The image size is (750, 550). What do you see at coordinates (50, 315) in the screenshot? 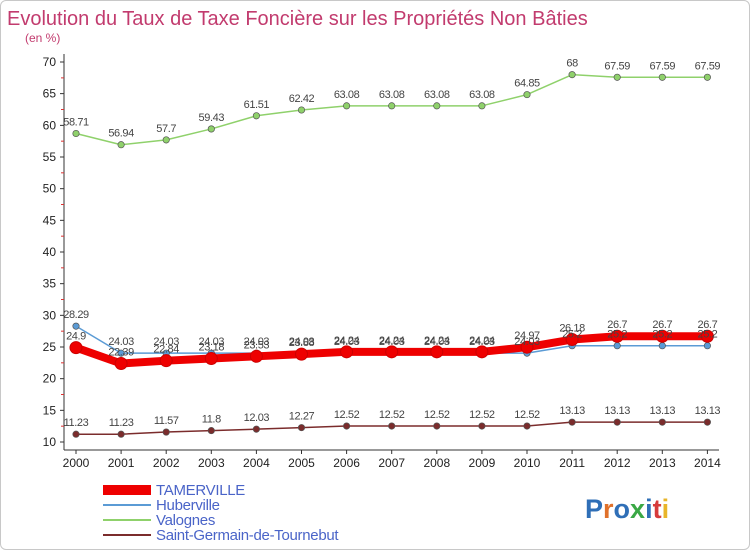
I see `y-tick-label: 30` at bounding box center [50, 315].